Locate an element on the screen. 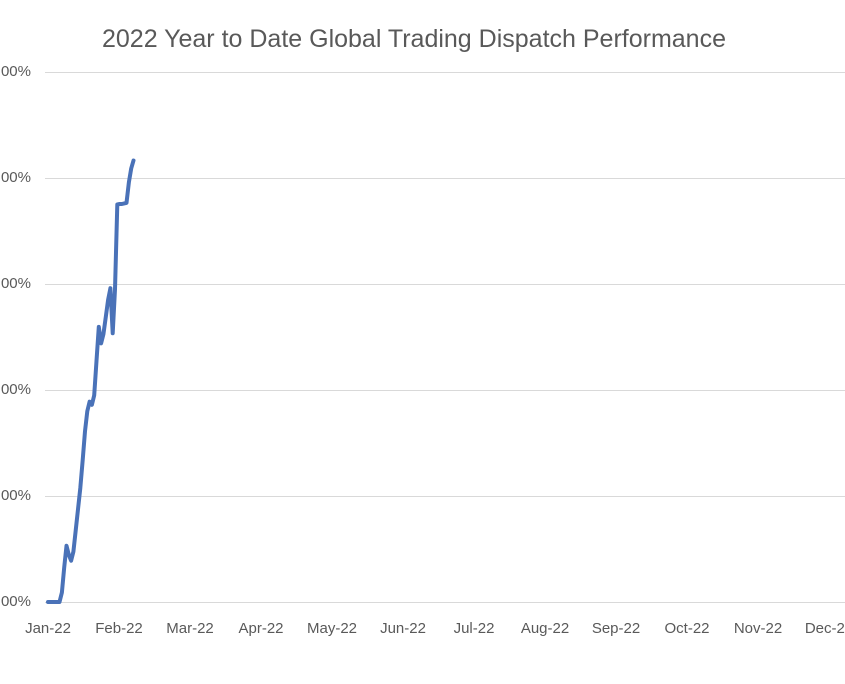  x-tick-label: Aug-22 is located at coordinates (545, 628).